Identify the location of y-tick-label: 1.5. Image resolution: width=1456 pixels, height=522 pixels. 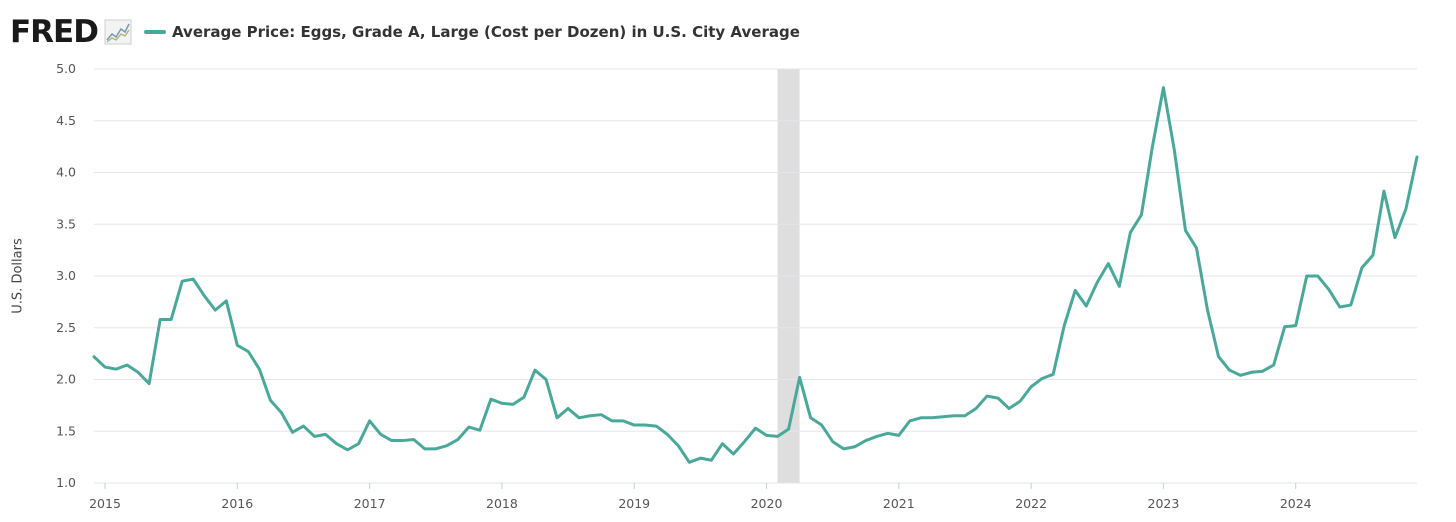
(66, 430).